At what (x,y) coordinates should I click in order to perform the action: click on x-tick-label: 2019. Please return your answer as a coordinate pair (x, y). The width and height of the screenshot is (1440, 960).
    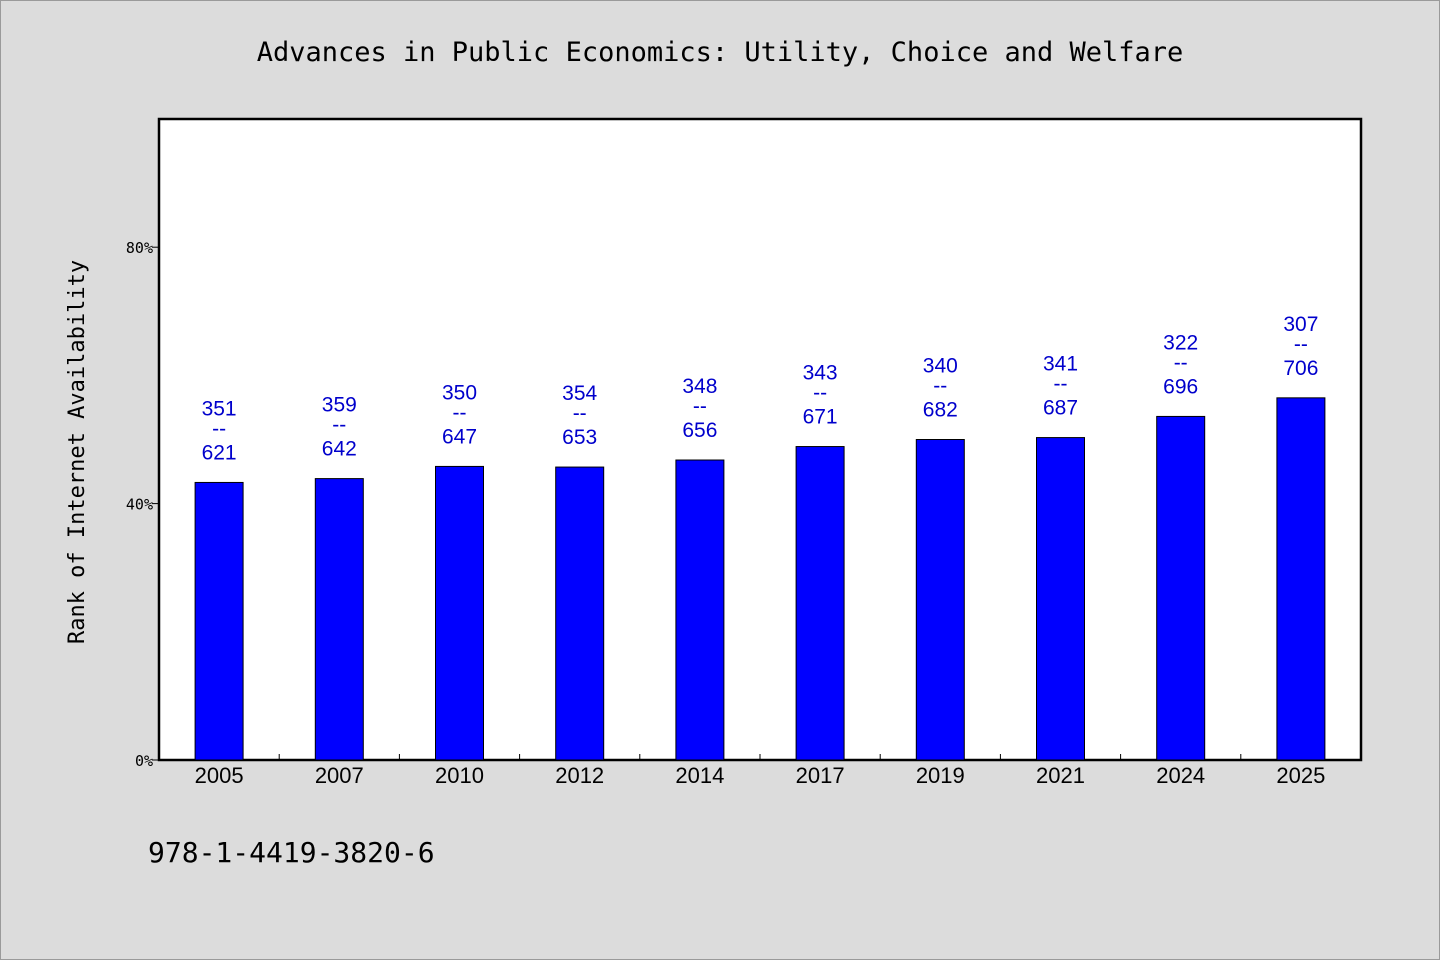
    Looking at the image, I should click on (940, 775).